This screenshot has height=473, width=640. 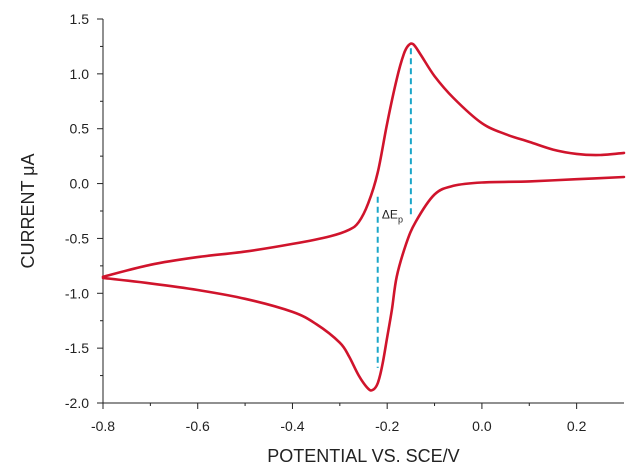 I want to click on y-tick-label: -1.0, so click(x=77, y=293).